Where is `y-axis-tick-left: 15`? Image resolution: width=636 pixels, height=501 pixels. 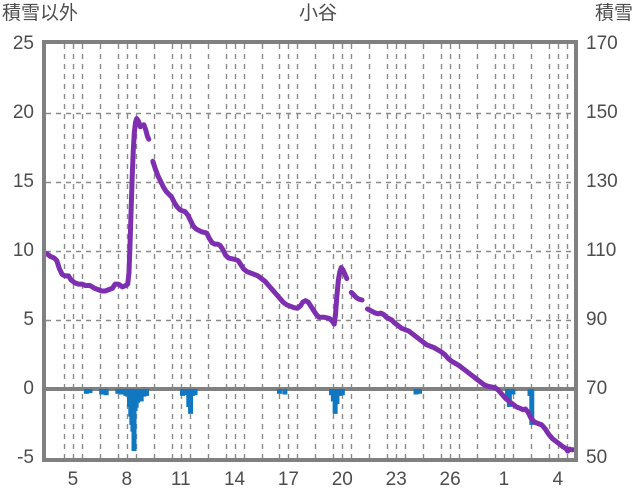 y-axis-tick-left: 15 is located at coordinates (23, 181).